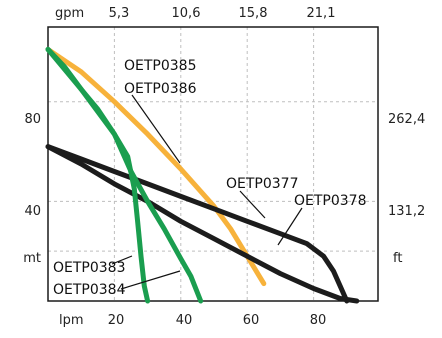  Describe the element at coordinates (262, 184) in the screenshot. I see `series-label-oetp0377: OETP0377` at that location.